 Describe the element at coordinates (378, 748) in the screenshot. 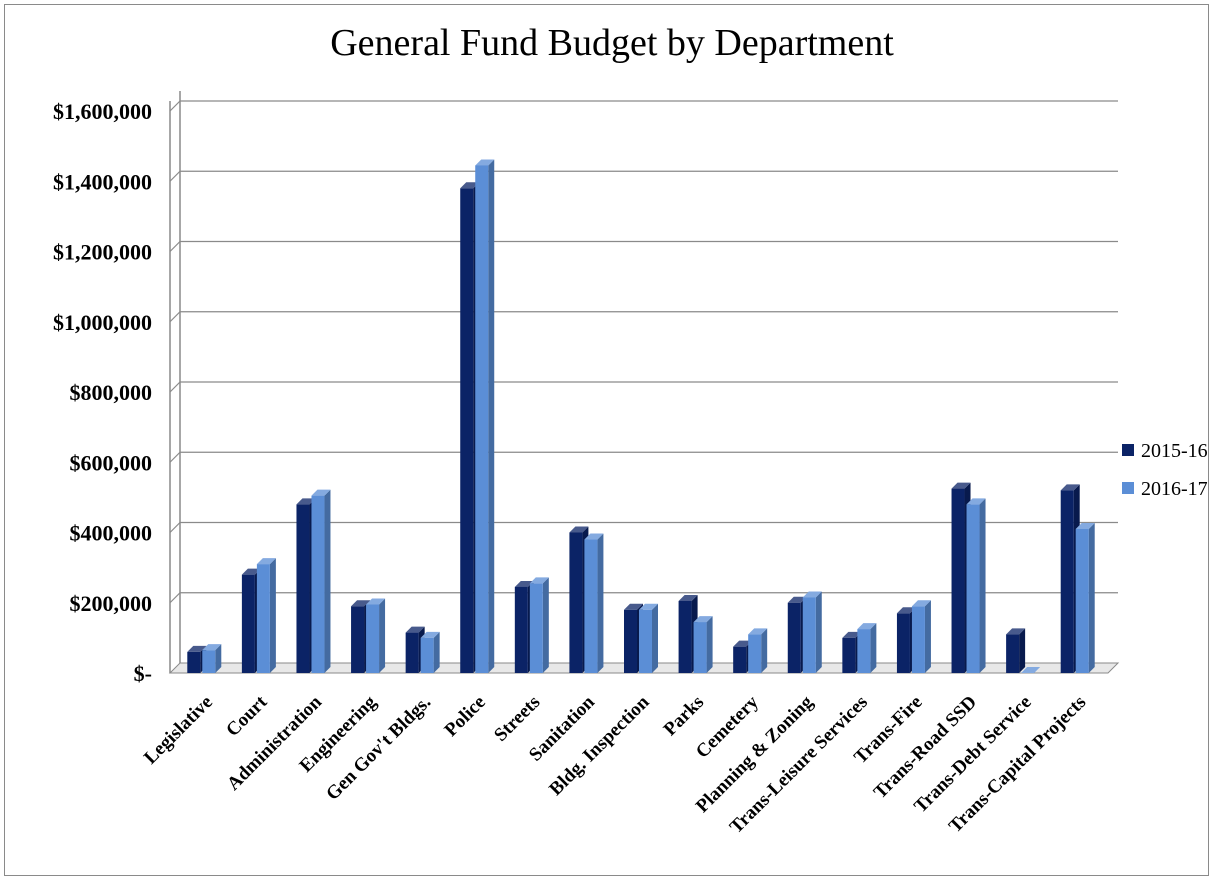

I see `x-tick-label: Gen Gov't Bldgs.` at that location.